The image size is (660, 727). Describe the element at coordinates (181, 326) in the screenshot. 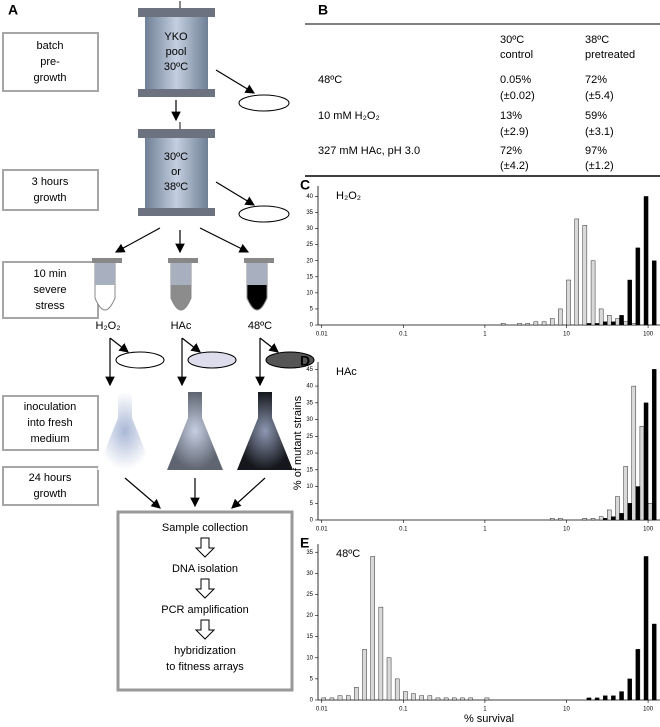

I see `stress-label: HAc` at that location.